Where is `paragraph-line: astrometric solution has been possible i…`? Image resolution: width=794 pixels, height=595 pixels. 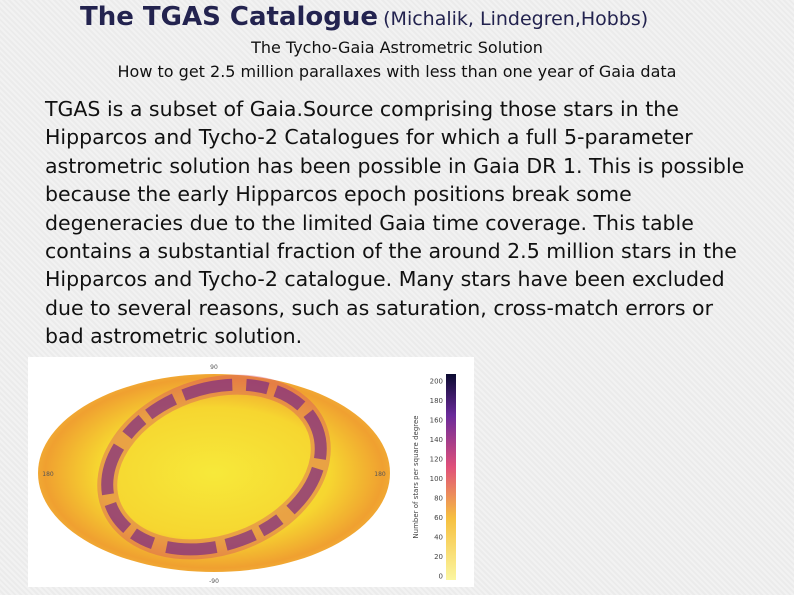
paragraph-line: astrometric solution has been possible i… is located at coordinates (395, 165).